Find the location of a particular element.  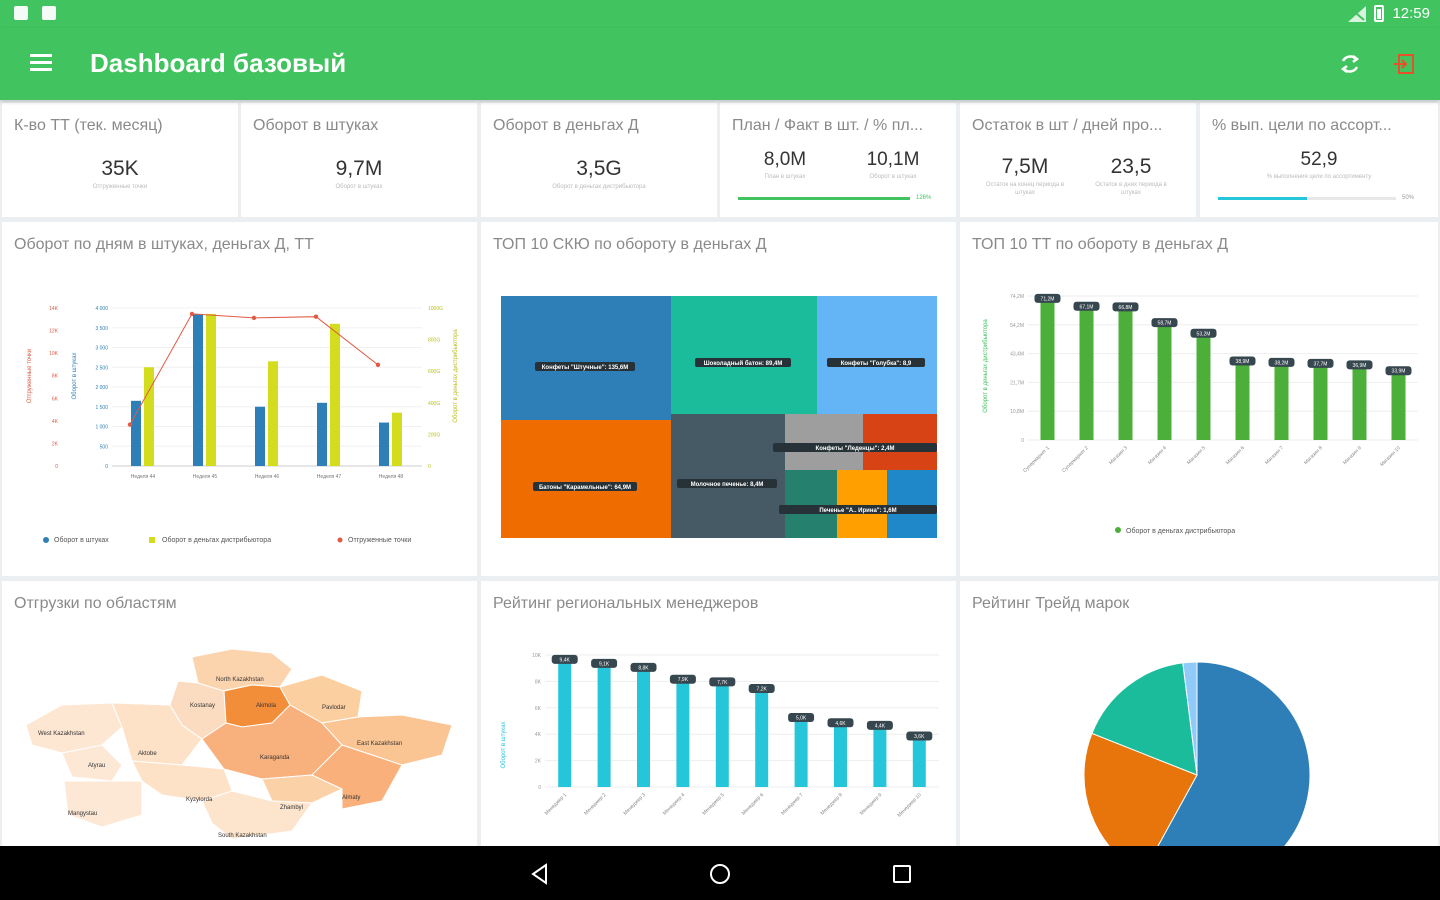

refresh-icon is located at coordinates (1350, 64).